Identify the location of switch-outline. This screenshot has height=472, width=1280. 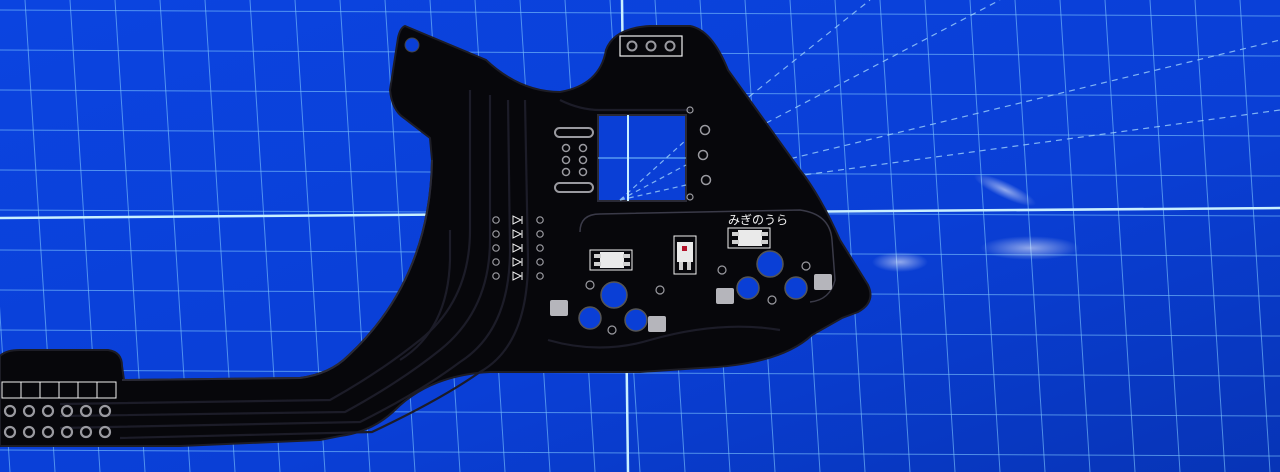
(707, 256).